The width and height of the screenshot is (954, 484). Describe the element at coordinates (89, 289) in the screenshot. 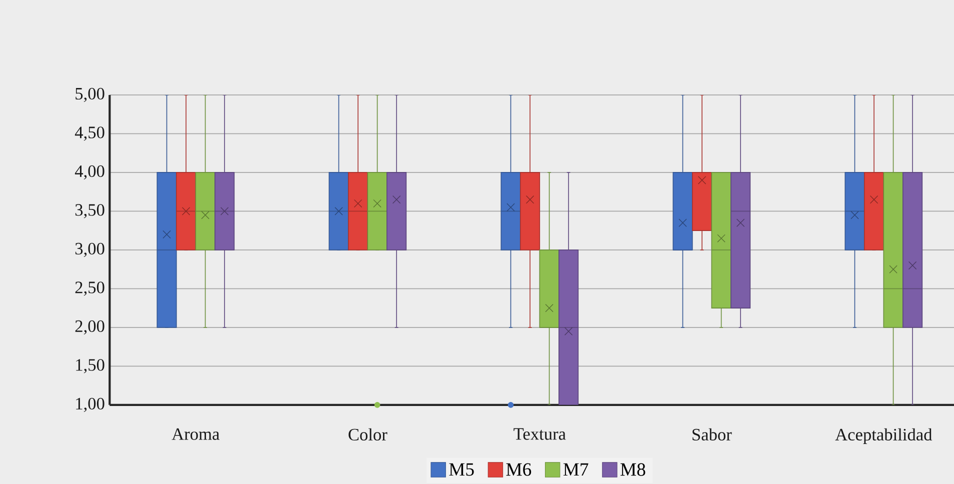

I see `y-tick-label: 2,50` at that location.